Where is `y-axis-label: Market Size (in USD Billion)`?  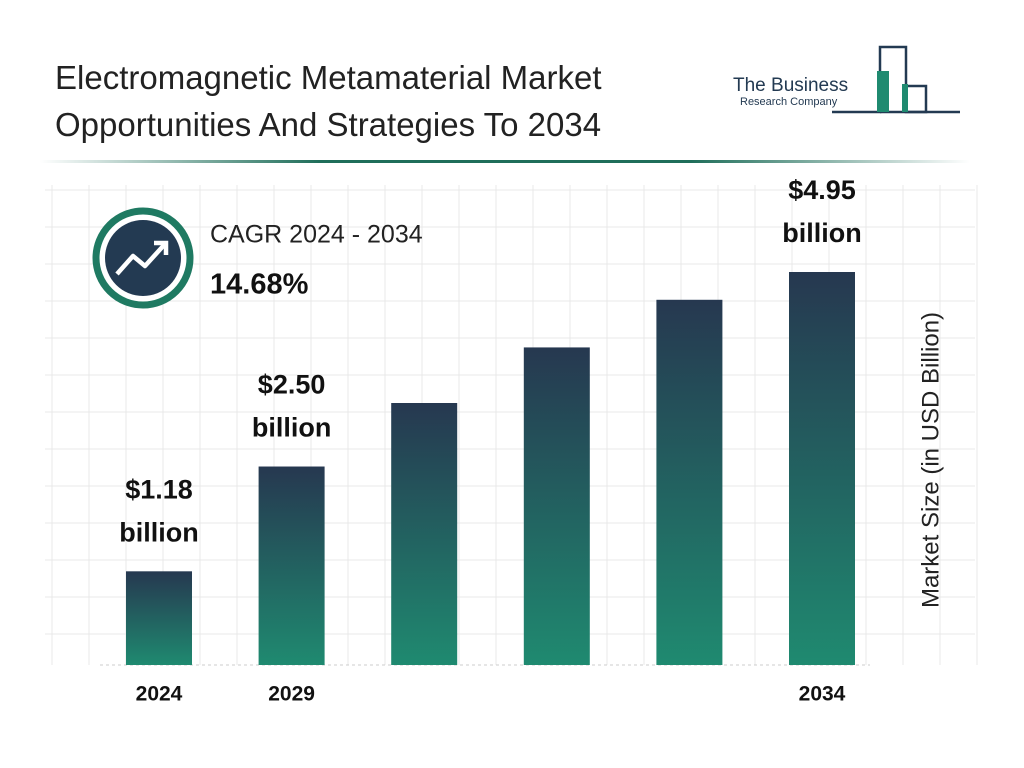 y-axis-label: Market Size (in USD Billion) is located at coordinates (930, 460).